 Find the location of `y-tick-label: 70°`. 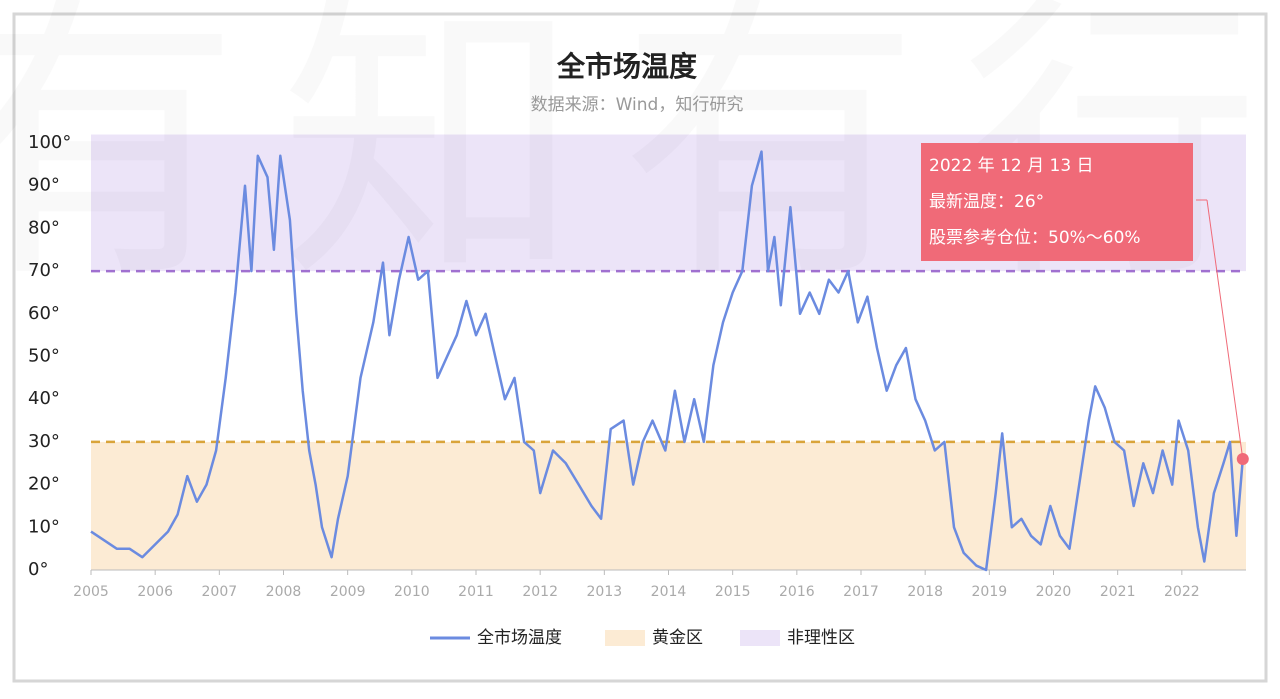

y-tick-label: 70° is located at coordinates (44, 270).